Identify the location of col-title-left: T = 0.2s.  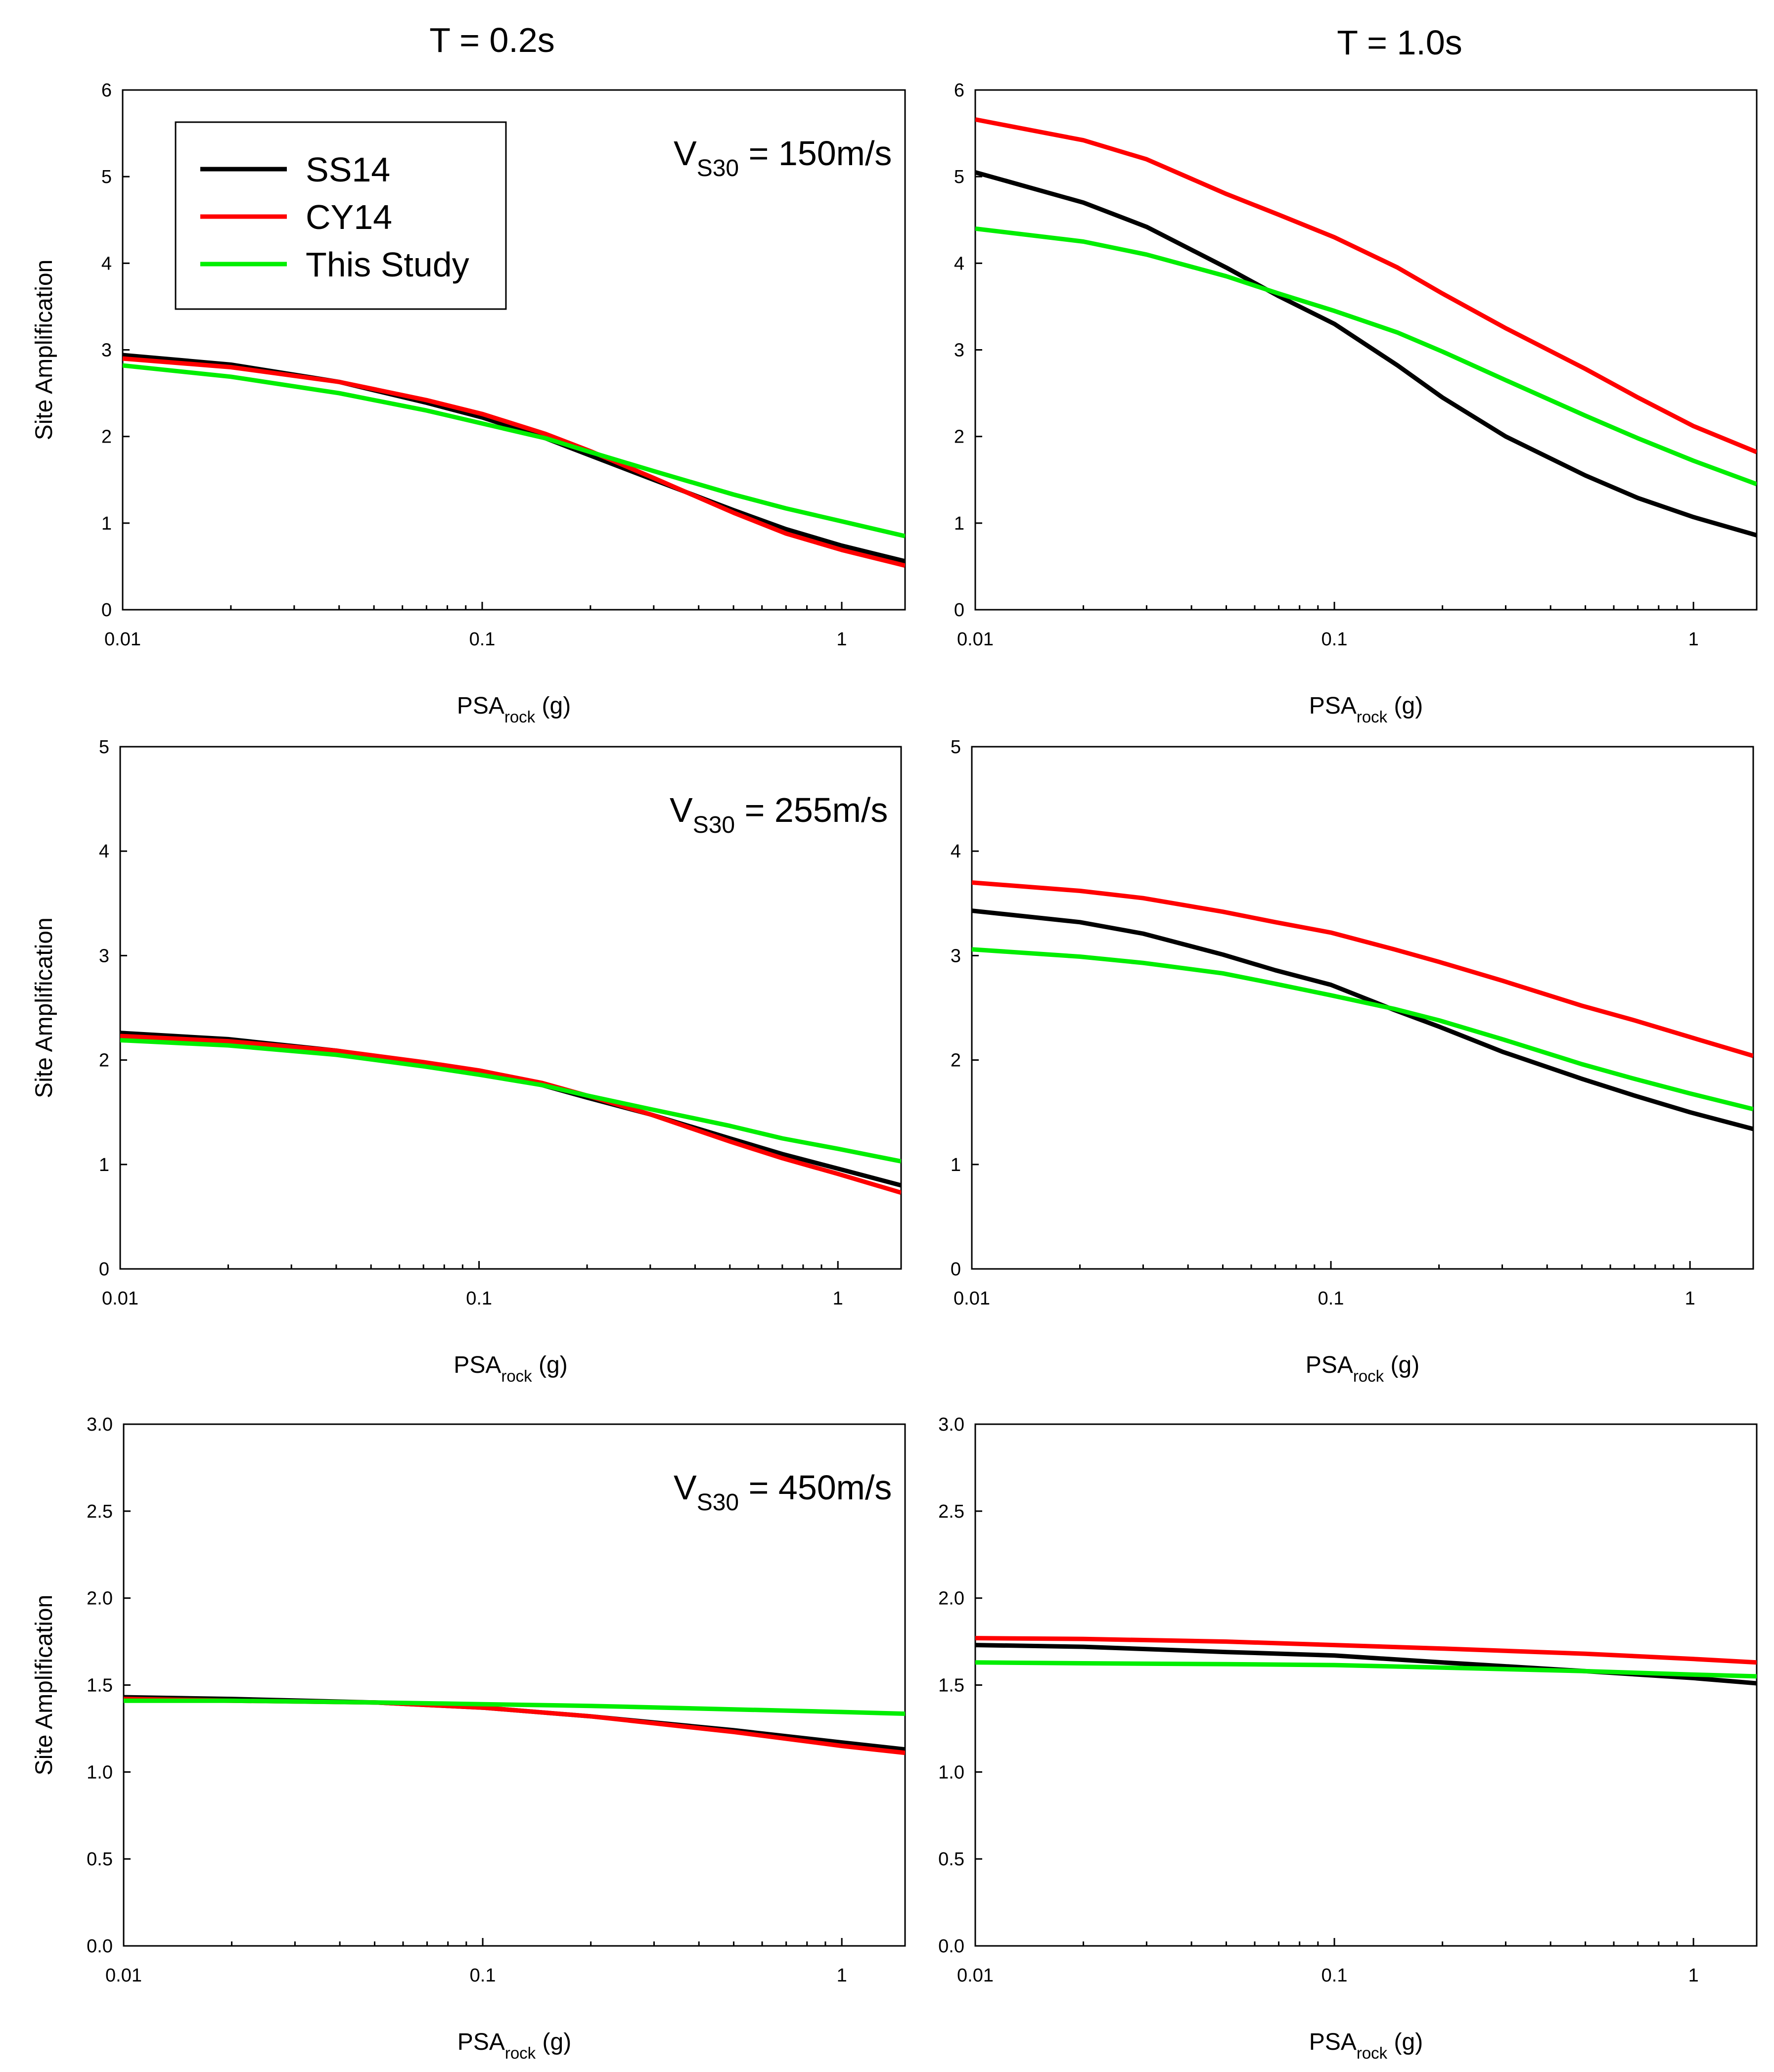
(492, 40).